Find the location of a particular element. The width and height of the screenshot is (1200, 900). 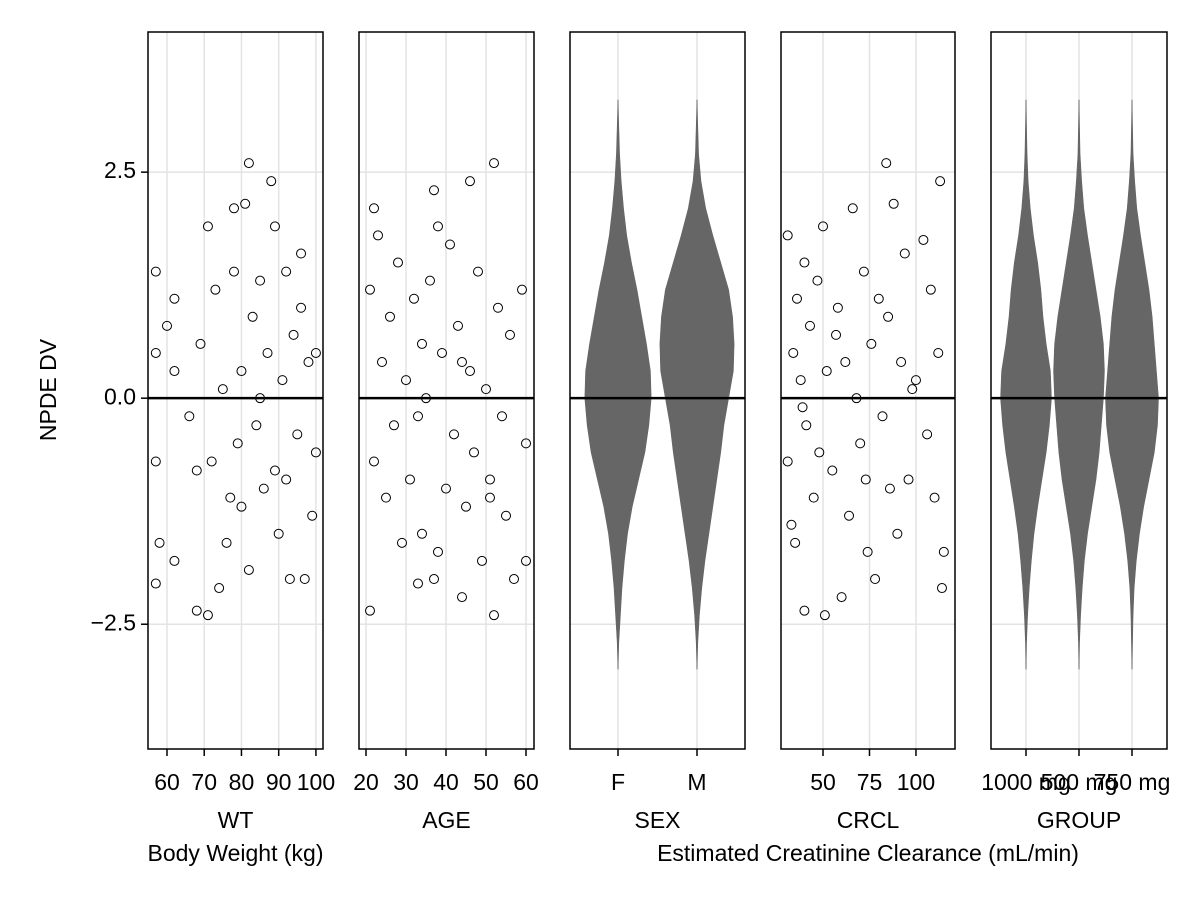

x-tick-label: 100 is located at coordinates (316, 782).